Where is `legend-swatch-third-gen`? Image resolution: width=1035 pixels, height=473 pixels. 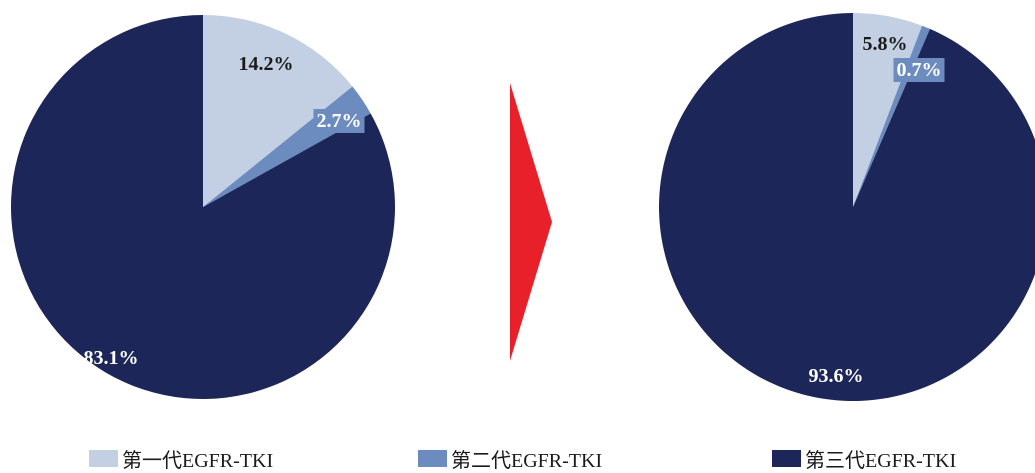 legend-swatch-third-gen is located at coordinates (786, 458).